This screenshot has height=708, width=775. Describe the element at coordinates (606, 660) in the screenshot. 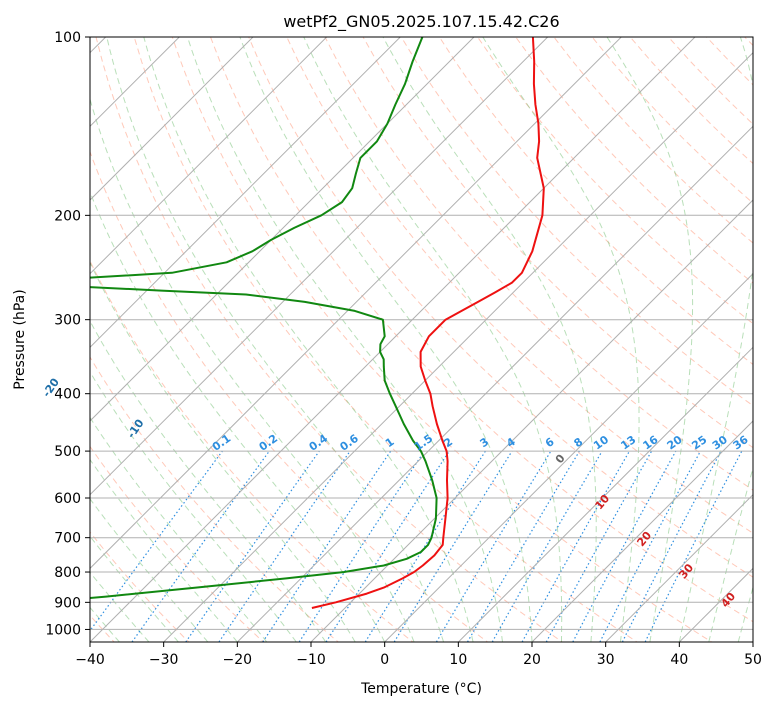

I see `x-tick-label: 30` at that location.